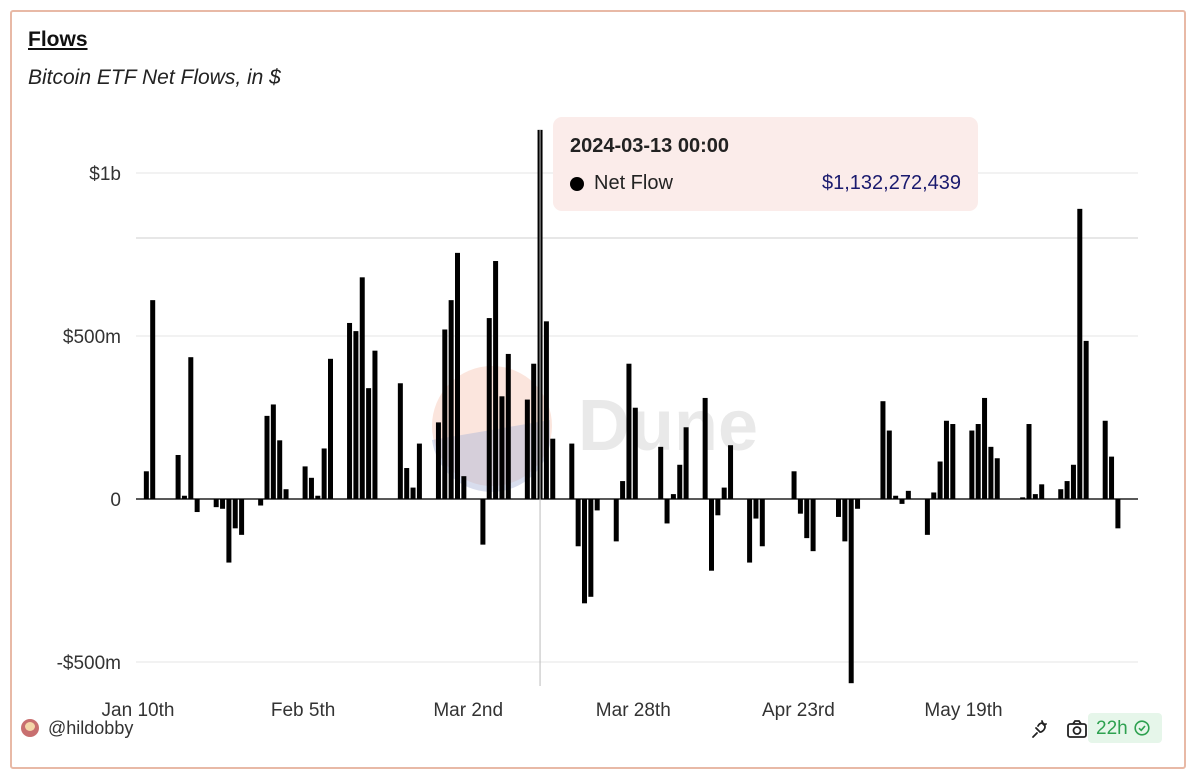  What do you see at coordinates (30, 728) in the screenshot?
I see `avatar` at bounding box center [30, 728].